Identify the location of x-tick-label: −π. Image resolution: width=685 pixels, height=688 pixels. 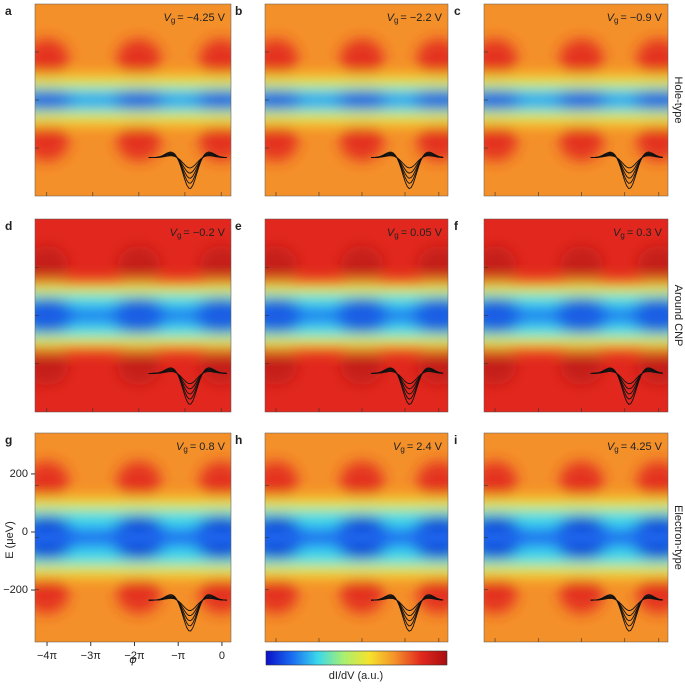
(178, 656).